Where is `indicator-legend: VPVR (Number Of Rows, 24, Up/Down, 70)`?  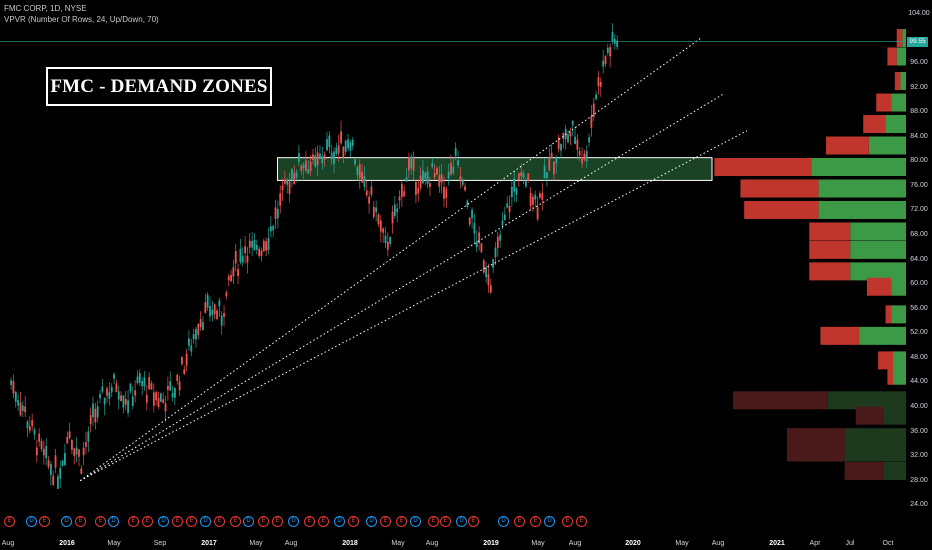 indicator-legend: VPVR (Number Of Rows, 24, Up/Down, 70) is located at coordinates (81, 19).